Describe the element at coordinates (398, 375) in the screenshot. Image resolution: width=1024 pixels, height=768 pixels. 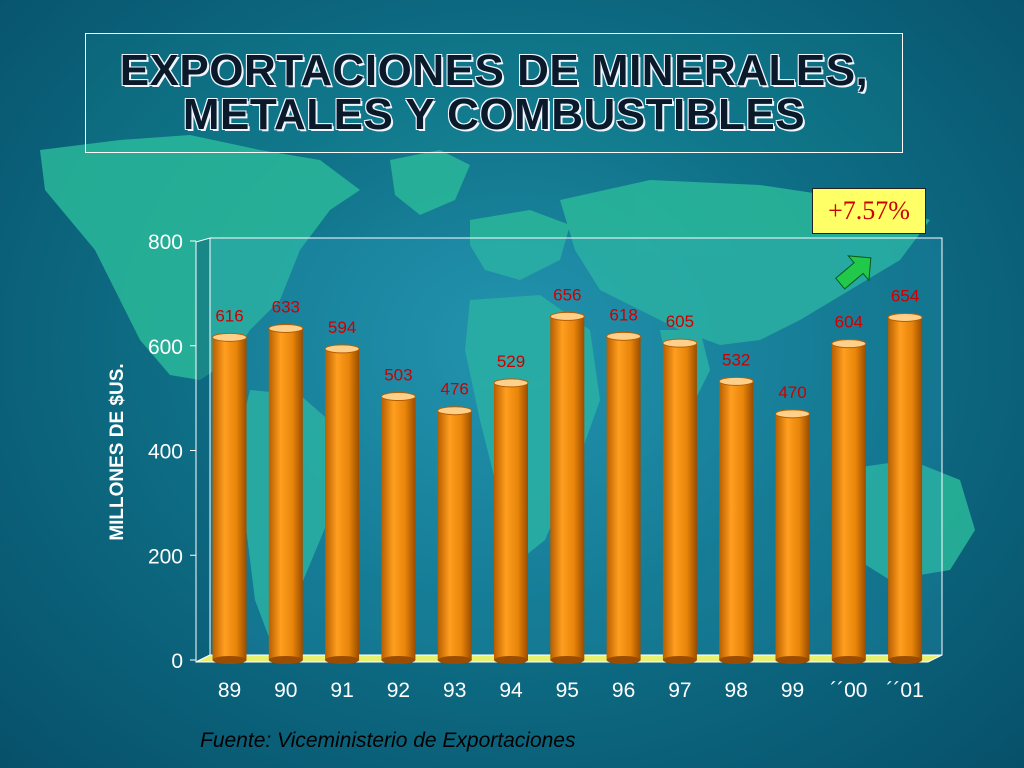
I see `bar-value-label: 503` at that location.